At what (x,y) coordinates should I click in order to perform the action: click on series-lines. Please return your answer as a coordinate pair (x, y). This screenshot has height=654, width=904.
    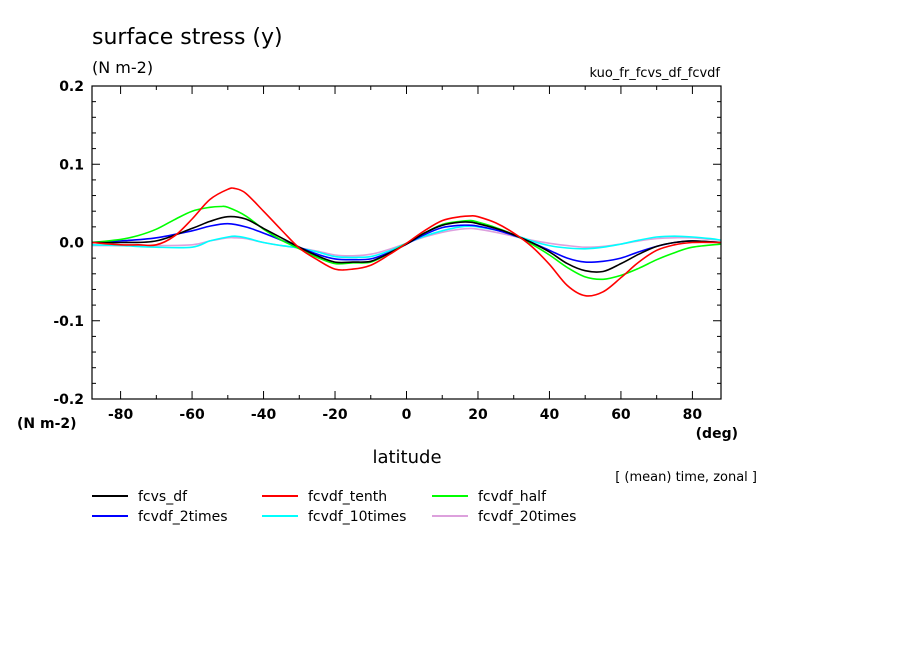
    Looking at the image, I should click on (406, 242).